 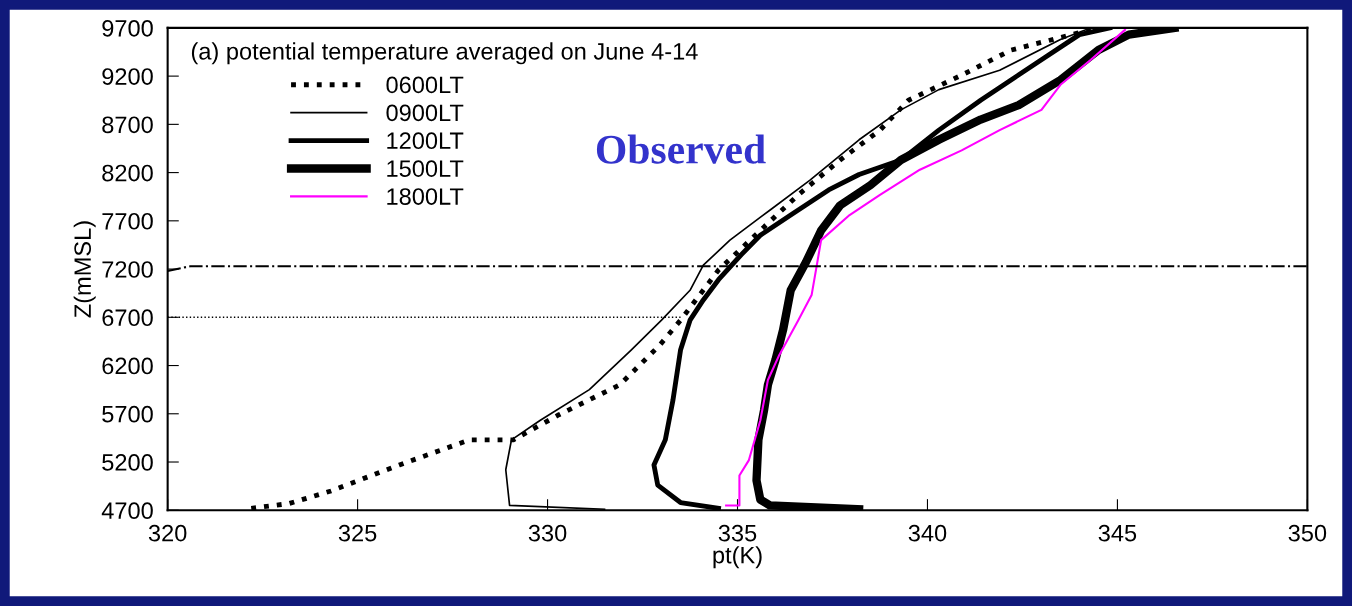 What do you see at coordinates (425, 168) in the screenshot?
I see `legend-label: 1500LT` at bounding box center [425, 168].